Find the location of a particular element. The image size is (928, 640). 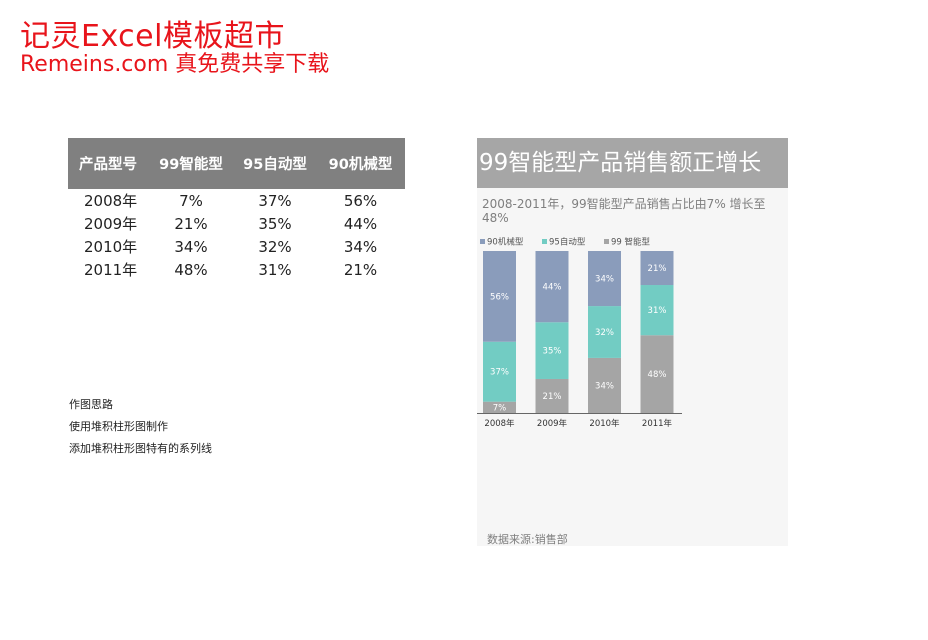

table-cell: 37% is located at coordinates (275, 200).